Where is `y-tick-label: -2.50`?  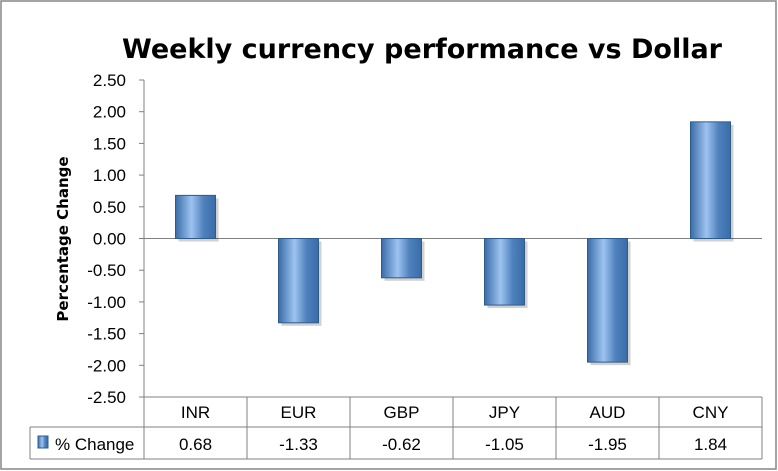 y-tick-label: -2.50 is located at coordinates (106, 397).